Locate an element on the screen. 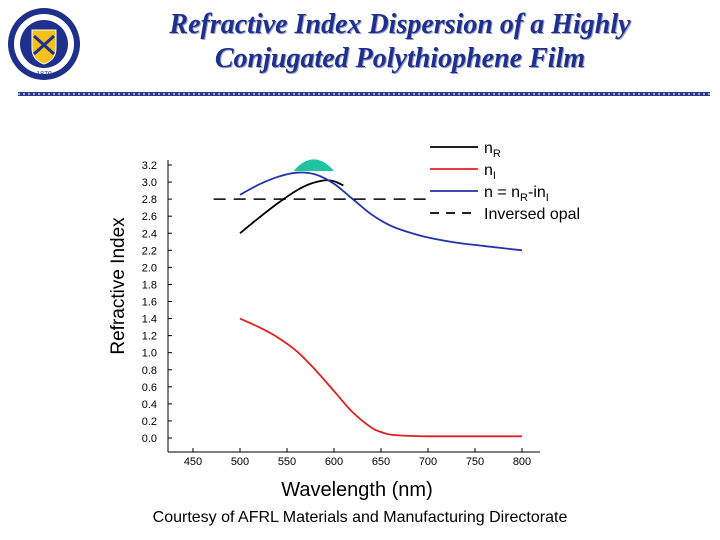 The width and height of the screenshot is (720, 540). x-tick-label: 600 is located at coordinates (334, 462).